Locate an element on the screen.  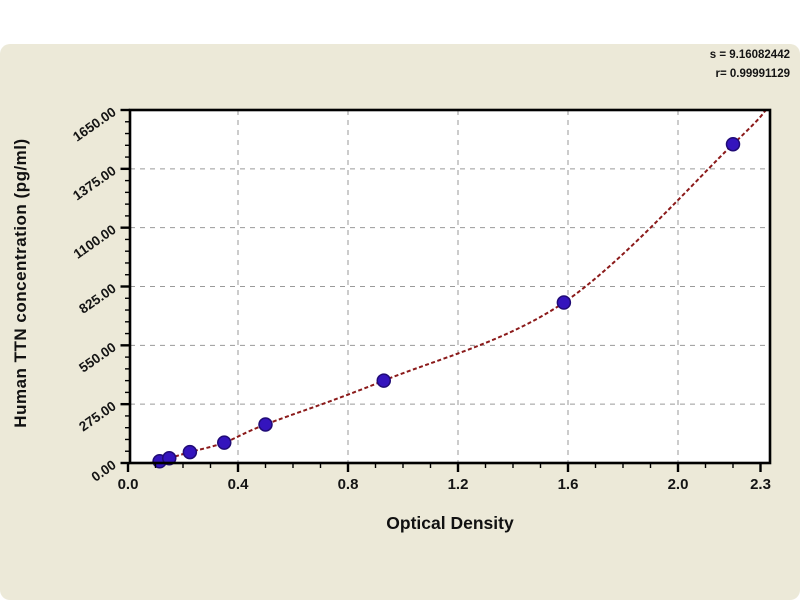
fit-statistic-s: s = 9.16082442 is located at coordinates (749, 55).